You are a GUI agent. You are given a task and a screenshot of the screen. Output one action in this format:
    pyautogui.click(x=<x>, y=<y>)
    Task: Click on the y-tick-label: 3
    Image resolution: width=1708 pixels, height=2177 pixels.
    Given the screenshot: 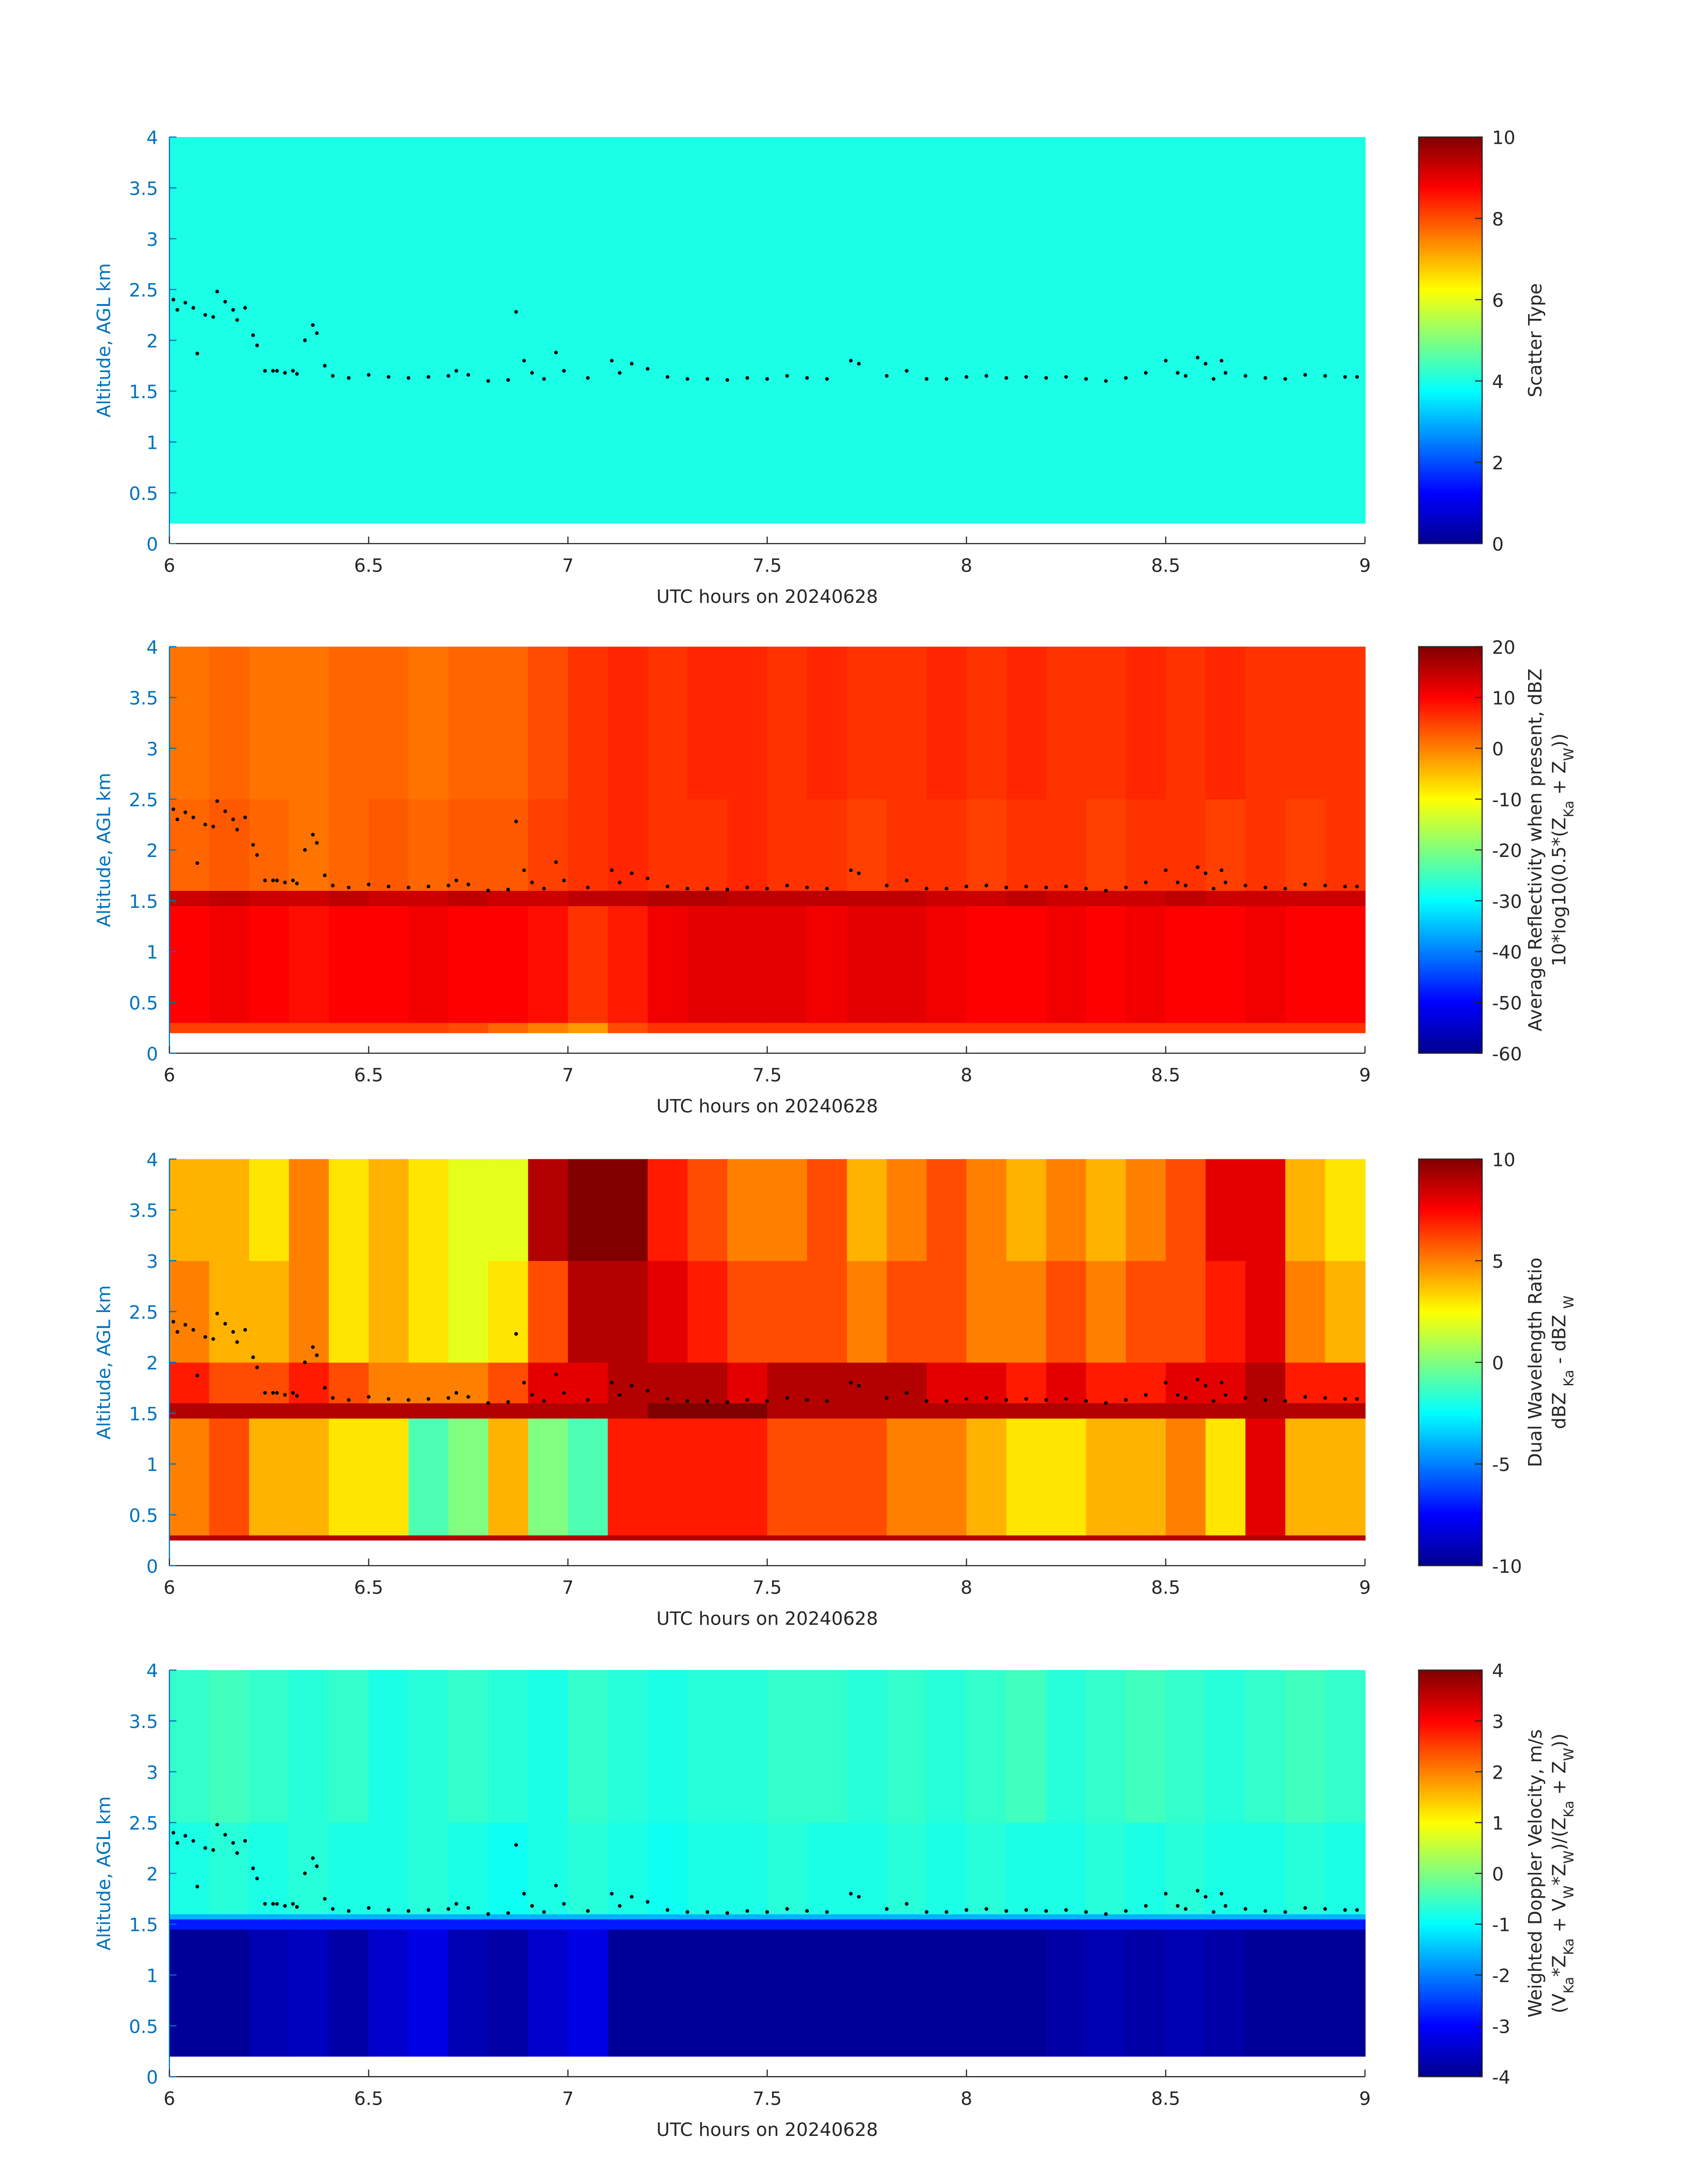 What is the action you would take?
    pyautogui.click(x=152, y=1261)
    